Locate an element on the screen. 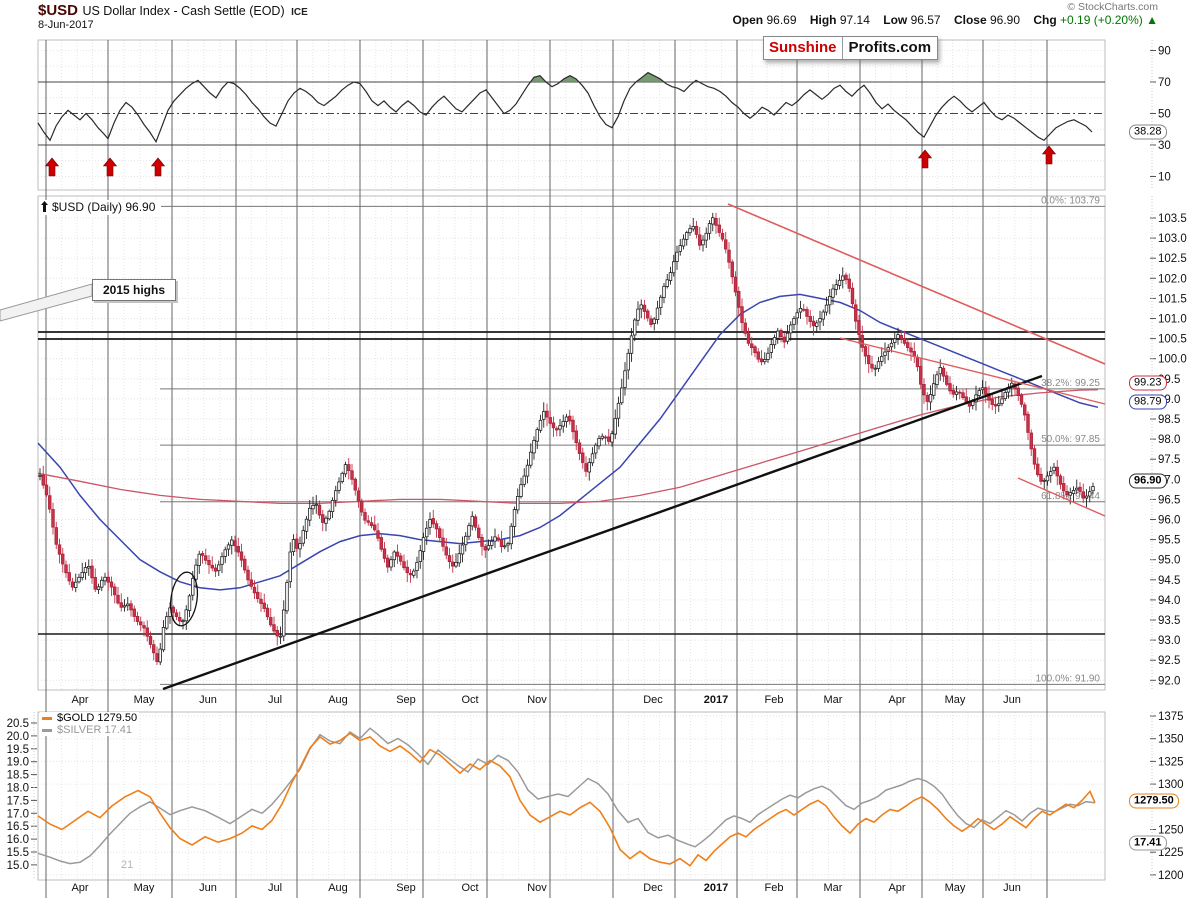 Image resolution: width=1200 pixels, height=898 pixels. svg-text: 16.0 is located at coordinates (18, 840).